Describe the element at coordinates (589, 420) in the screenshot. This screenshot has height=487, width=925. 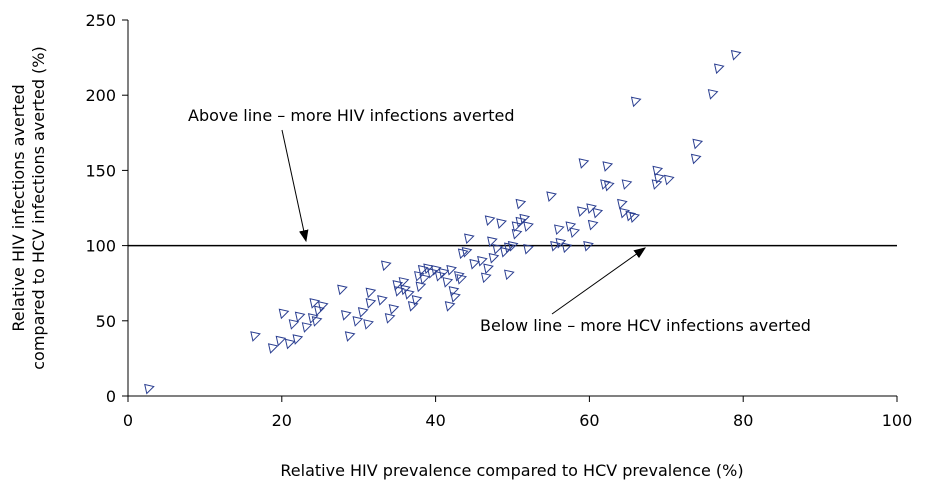
I see `x-tick-label: 60` at that location.